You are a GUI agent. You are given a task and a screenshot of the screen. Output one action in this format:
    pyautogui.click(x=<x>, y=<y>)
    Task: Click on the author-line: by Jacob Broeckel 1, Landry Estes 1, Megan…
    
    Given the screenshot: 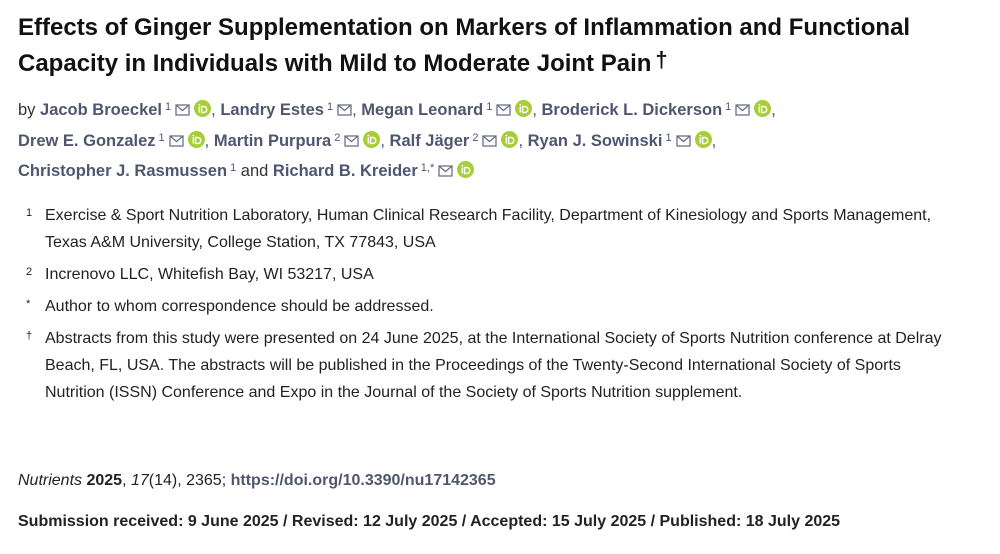 What is the action you would take?
    pyautogui.click(x=397, y=109)
    